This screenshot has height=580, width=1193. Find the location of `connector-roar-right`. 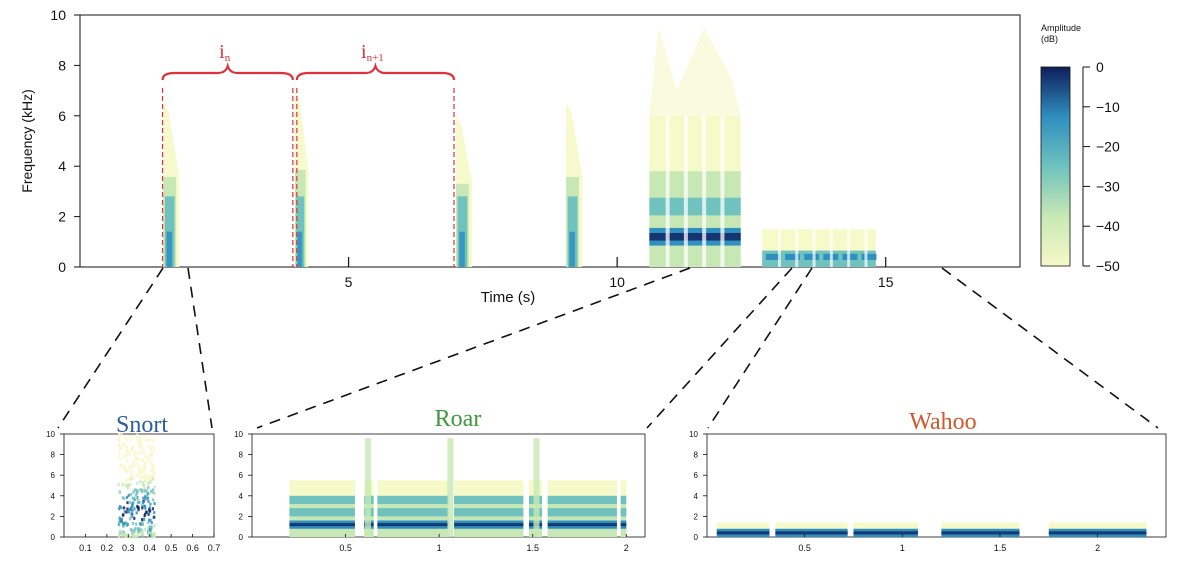

connector-roar-right is located at coordinates (719, 348).